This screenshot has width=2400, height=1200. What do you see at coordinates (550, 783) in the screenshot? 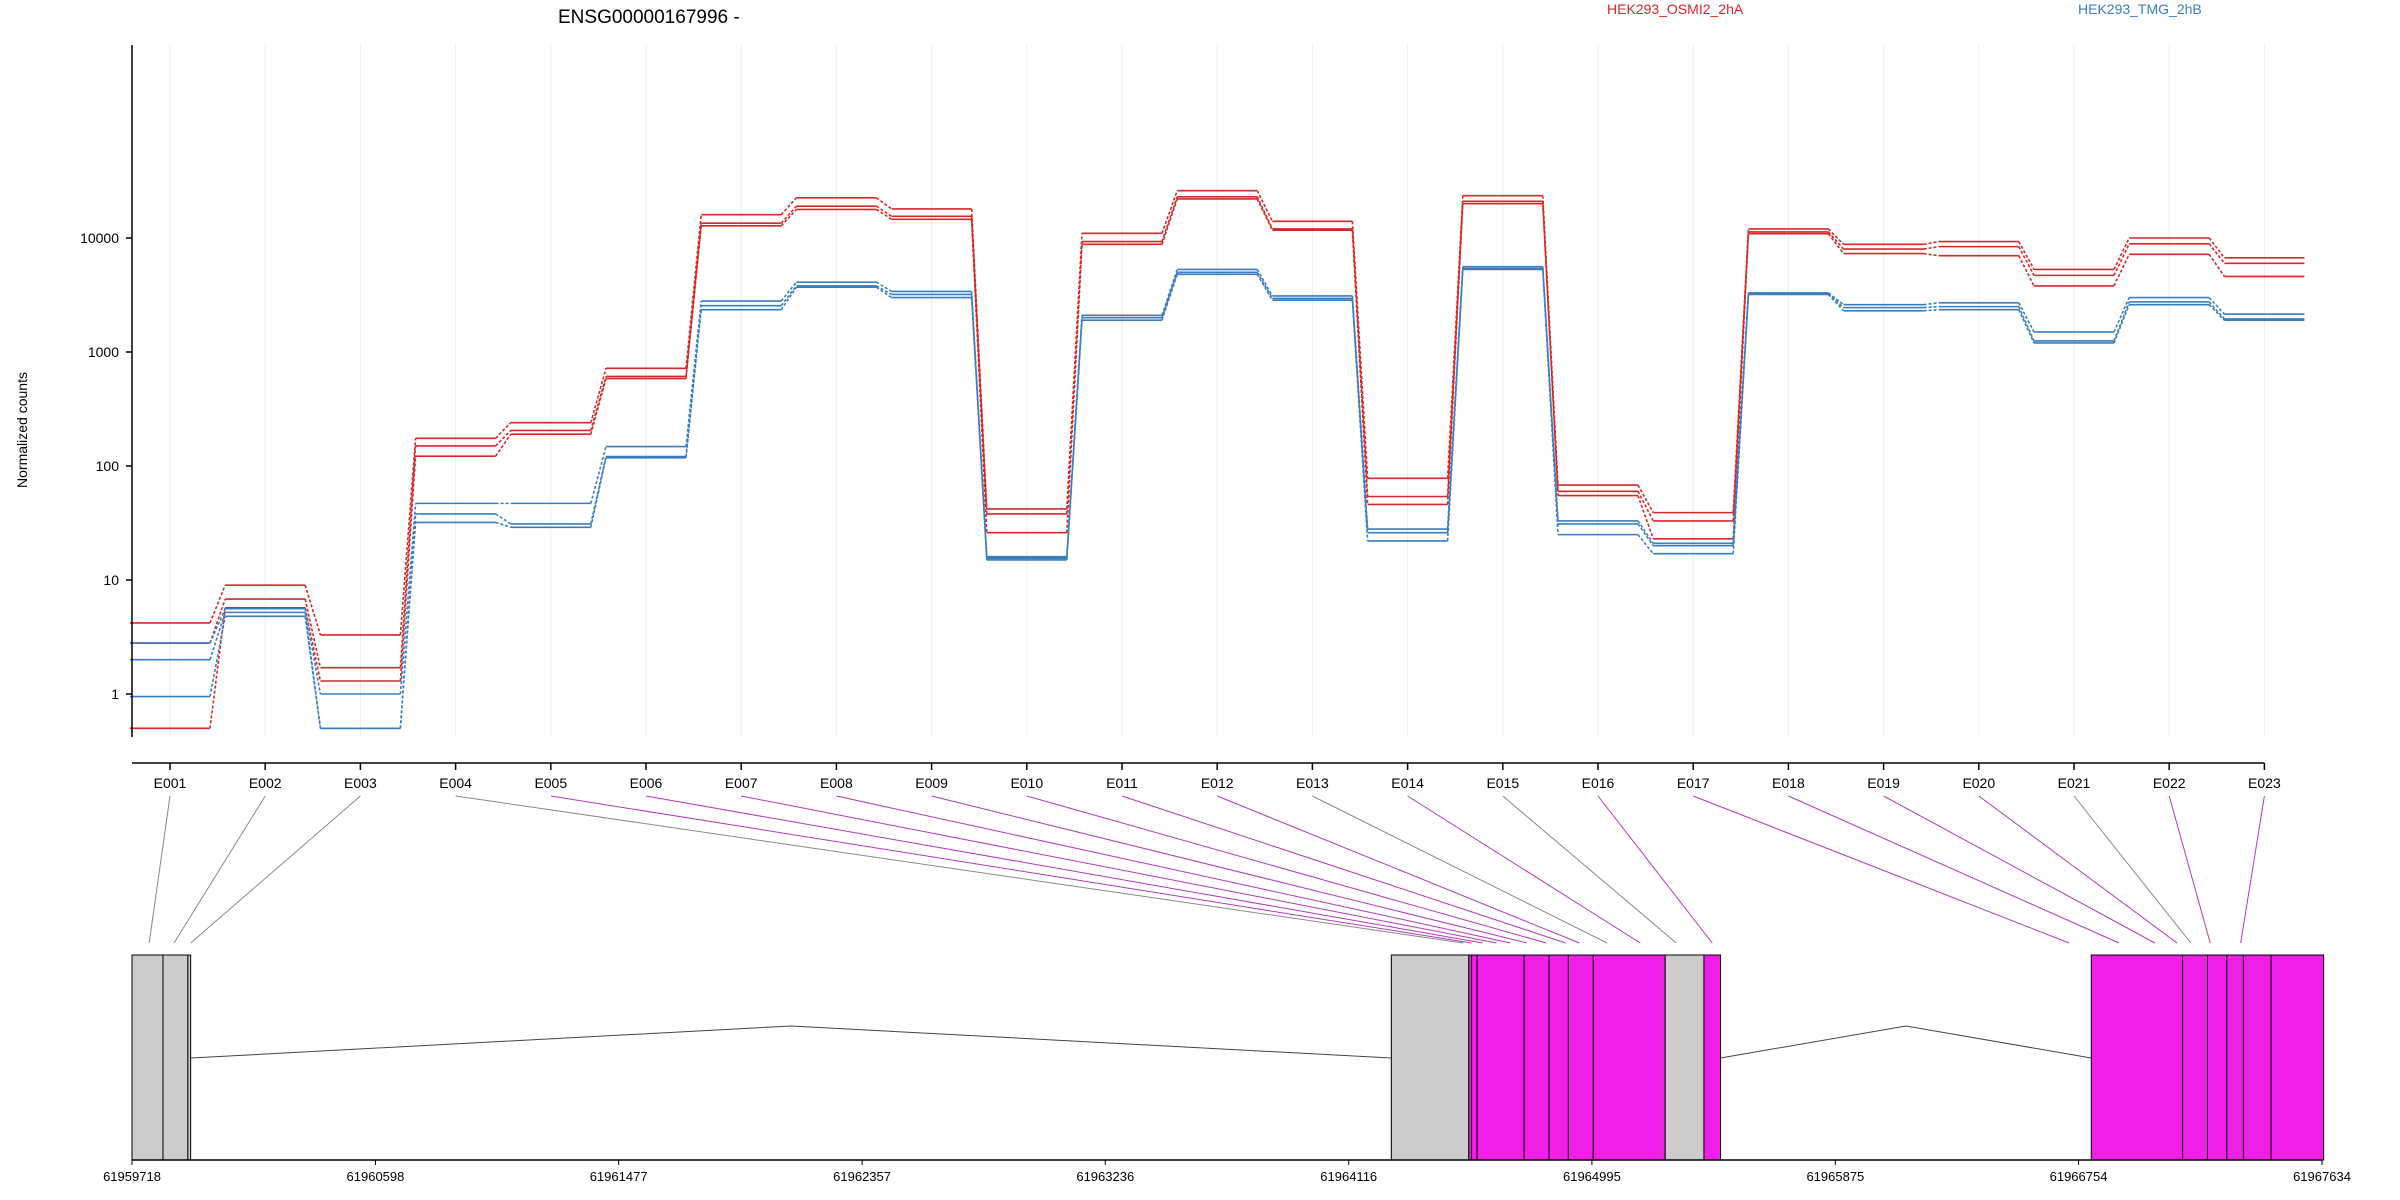
I see `x-tick-label: E005` at bounding box center [550, 783].